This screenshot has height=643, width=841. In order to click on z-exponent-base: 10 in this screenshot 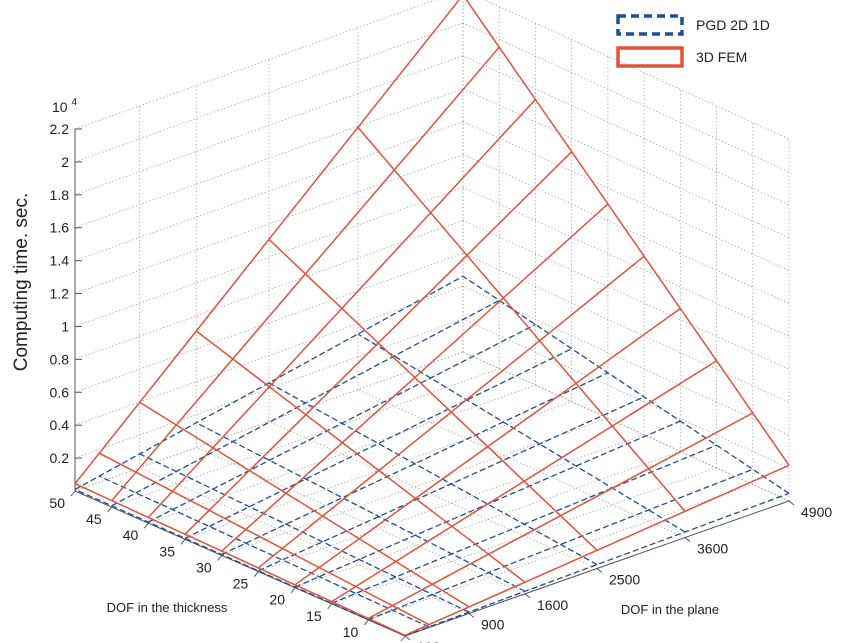, I will do `click(60, 107)`.